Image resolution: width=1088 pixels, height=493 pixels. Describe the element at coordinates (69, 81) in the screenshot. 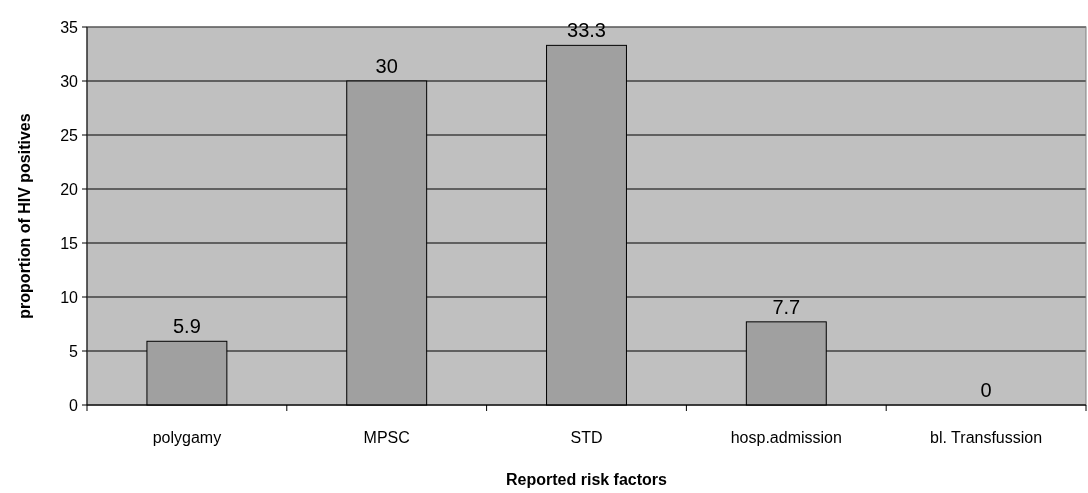

I see `y-tick-label: 30` at that location.